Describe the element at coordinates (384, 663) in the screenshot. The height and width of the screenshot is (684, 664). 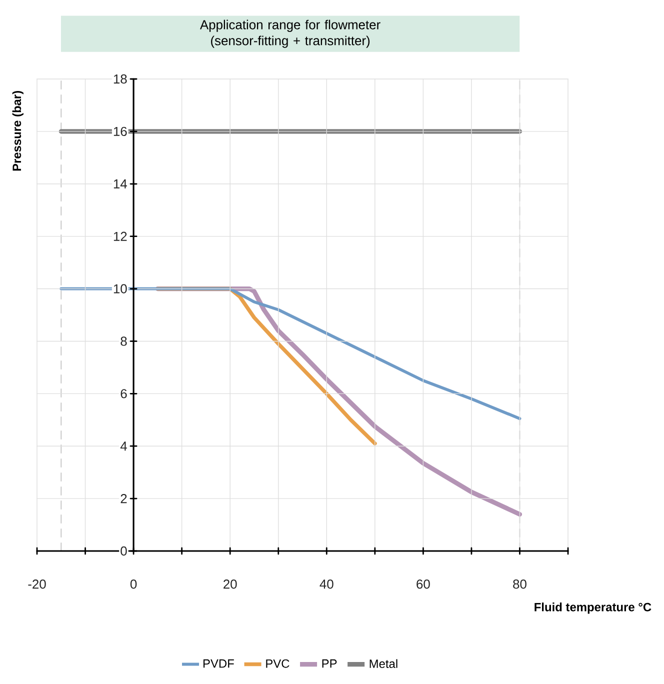
I see `legend-label: Metal` at that location.